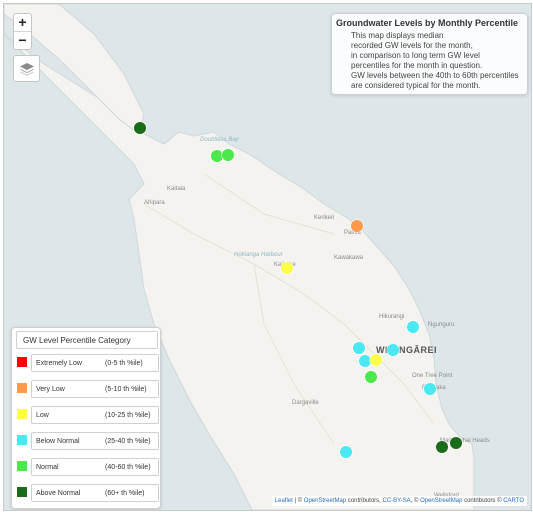 This screenshot has height=512, width=533. Describe the element at coordinates (126, 389) in the screenshot. I see `legend-range: (5-10 th %ile)` at that location.